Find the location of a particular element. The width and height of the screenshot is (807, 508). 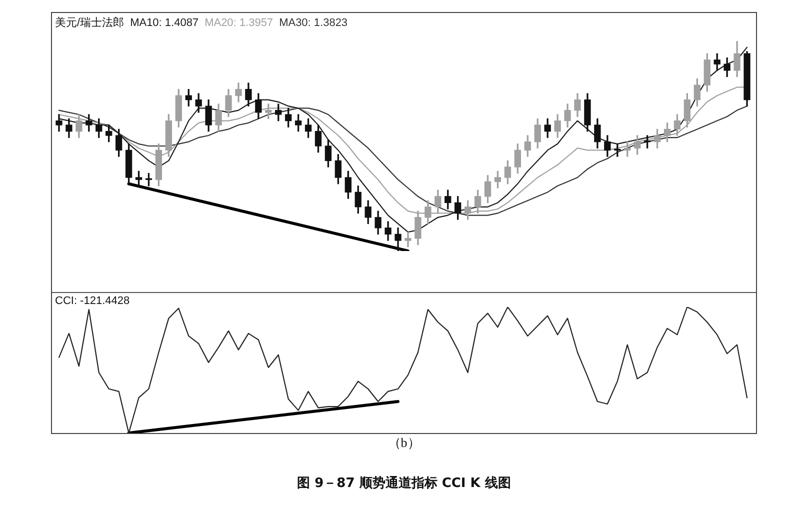

chart-title: 美元/瑞士法郎 is located at coordinates (89, 23).